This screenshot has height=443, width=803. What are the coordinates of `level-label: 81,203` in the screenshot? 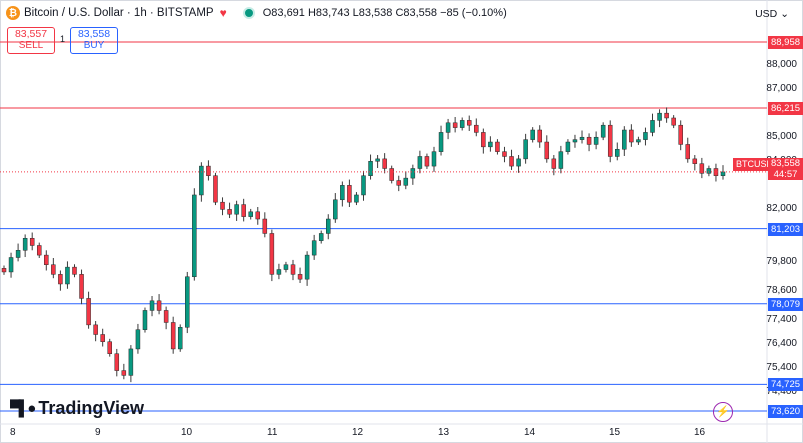 It's located at (785, 229).